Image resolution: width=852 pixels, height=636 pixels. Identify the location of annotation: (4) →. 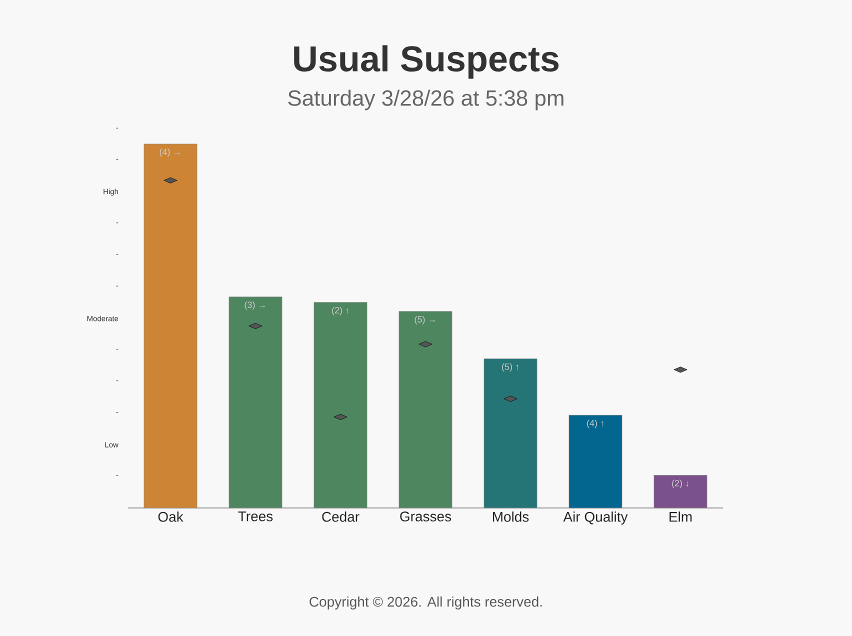
(170, 152).